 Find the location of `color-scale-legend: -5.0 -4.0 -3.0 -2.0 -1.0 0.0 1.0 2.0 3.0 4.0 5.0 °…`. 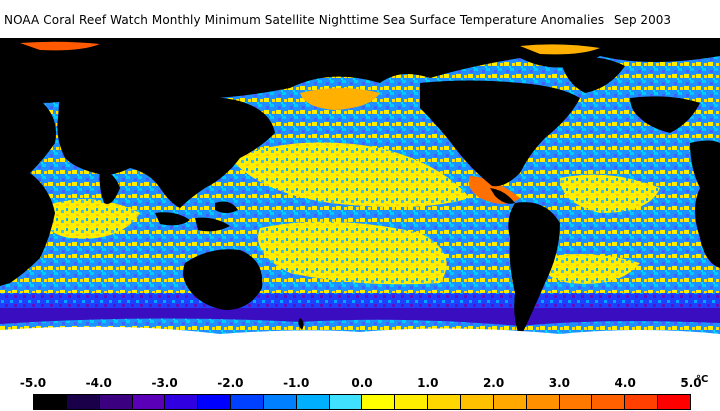

color-scale-legend: -5.0 -4.0 -3.0 -2.0 -1.0 0.0 1.0 2.0 3.0 4.0 5.0 °… is located at coordinates (360, 391).